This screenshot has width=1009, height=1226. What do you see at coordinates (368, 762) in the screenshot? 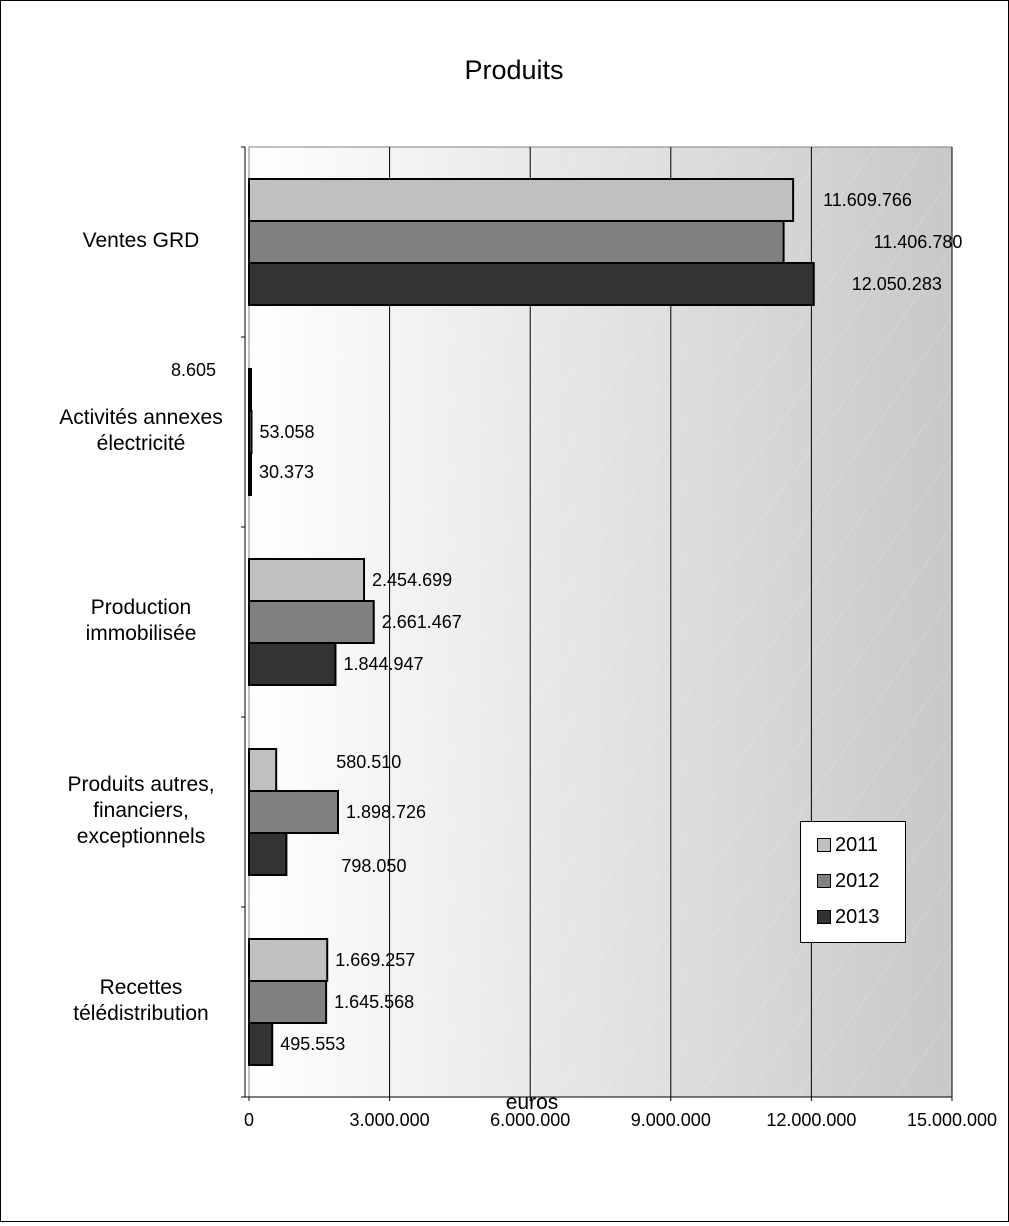
I see `data-label: 580.510` at bounding box center [368, 762].